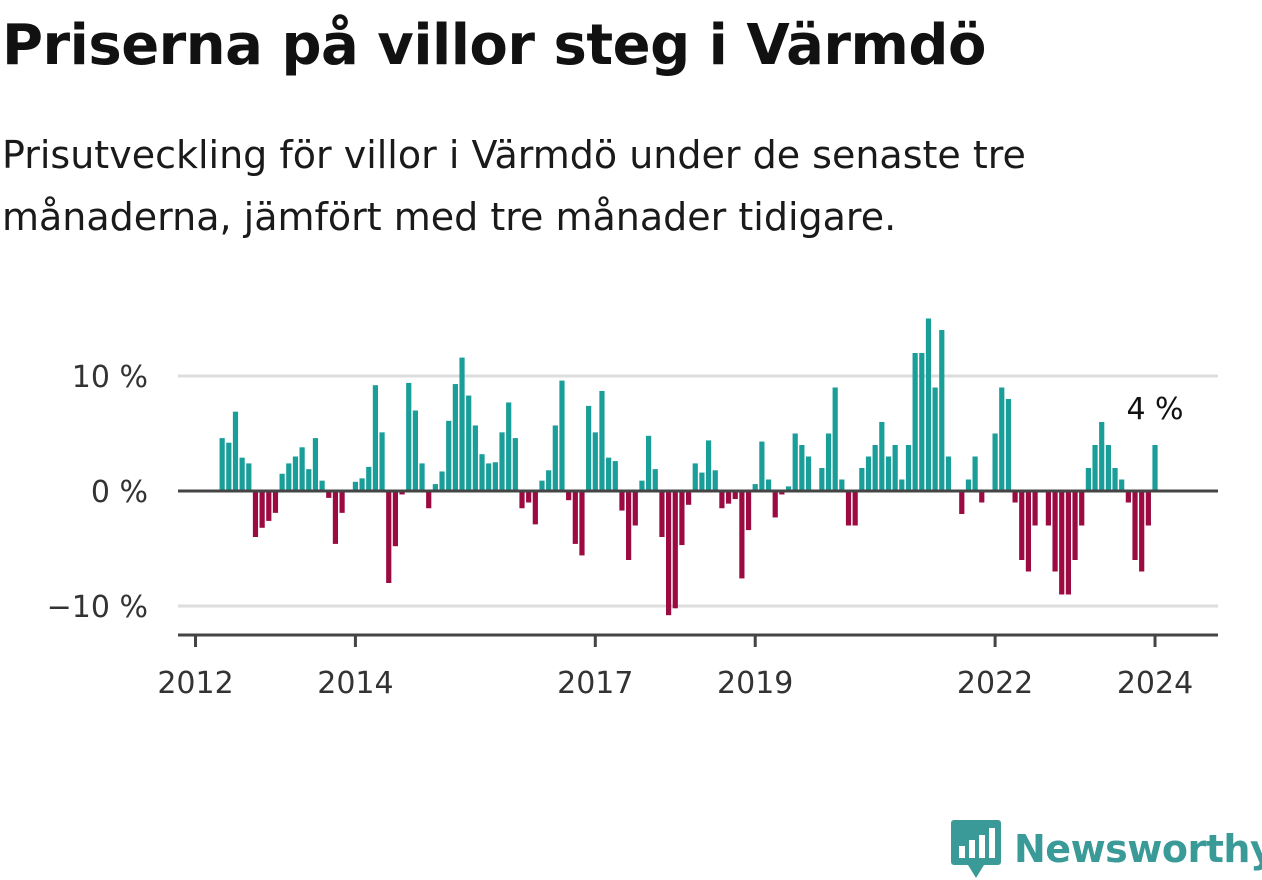 This screenshot has width=1262, height=880. What do you see at coordinates (195, 683) in the screenshot?
I see `x-tick-label: 2012` at bounding box center [195, 683].